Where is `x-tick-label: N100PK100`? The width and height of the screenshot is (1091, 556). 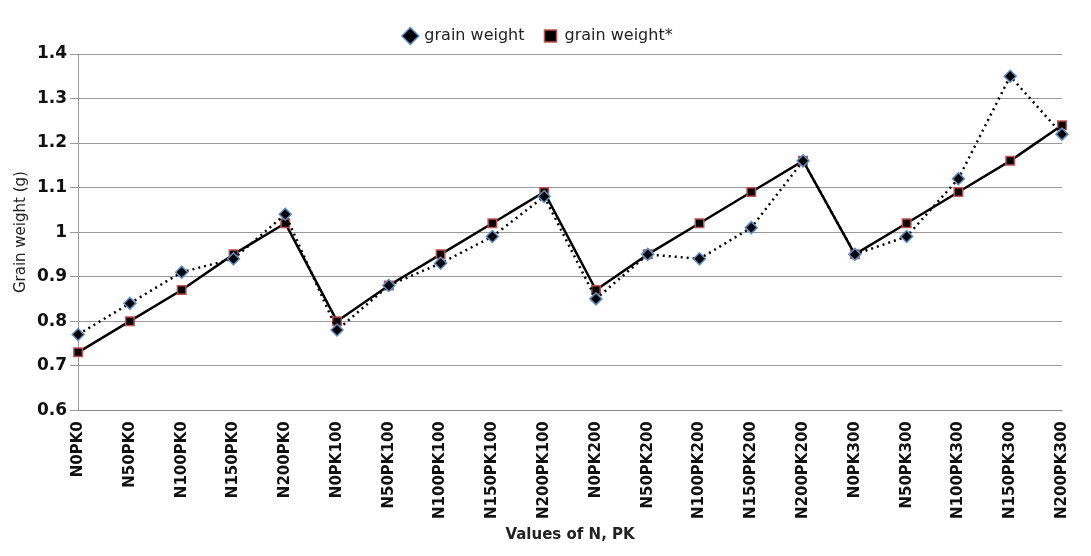
x-tick-label: N100PK100 is located at coordinates (439, 470).